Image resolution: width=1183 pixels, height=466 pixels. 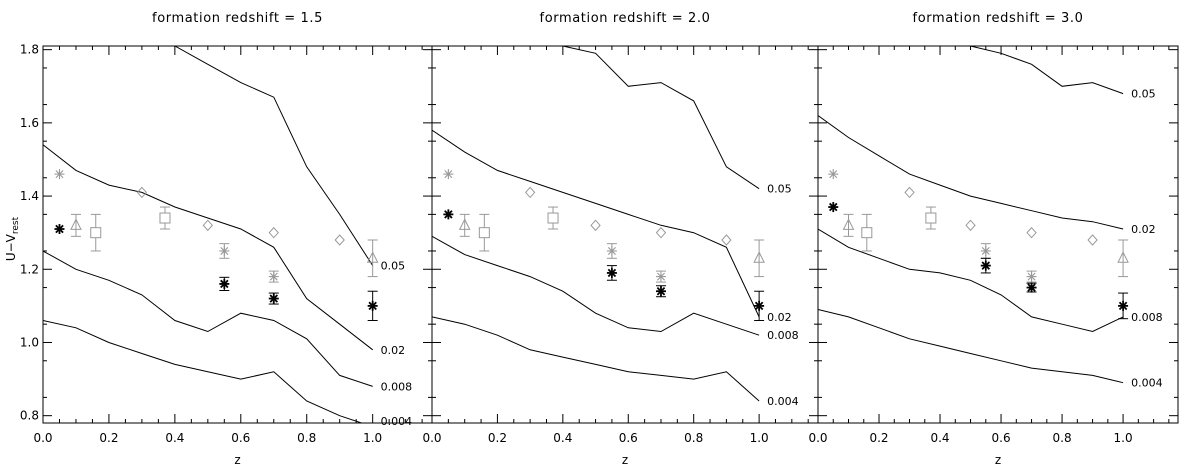 I want to click on panel-title: formation redshift = 2.0, so click(x=625, y=18).